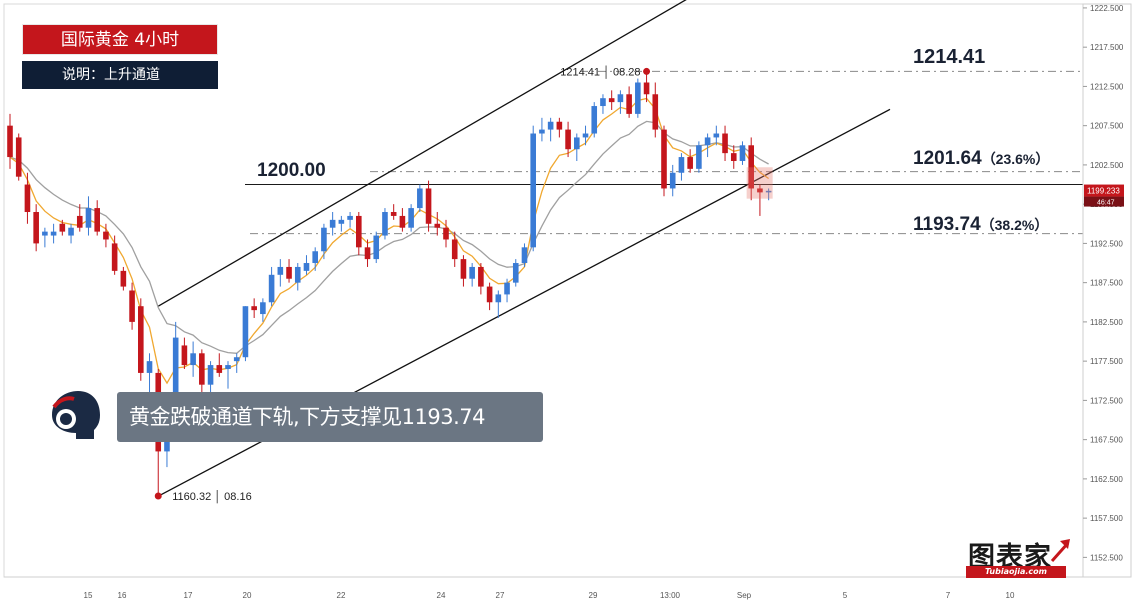 Image resolution: width=1139 pixels, height=610 pixels. What do you see at coordinates (949, 57) in the screenshot?
I see `level-label-high: 1214.41` at bounding box center [949, 57].